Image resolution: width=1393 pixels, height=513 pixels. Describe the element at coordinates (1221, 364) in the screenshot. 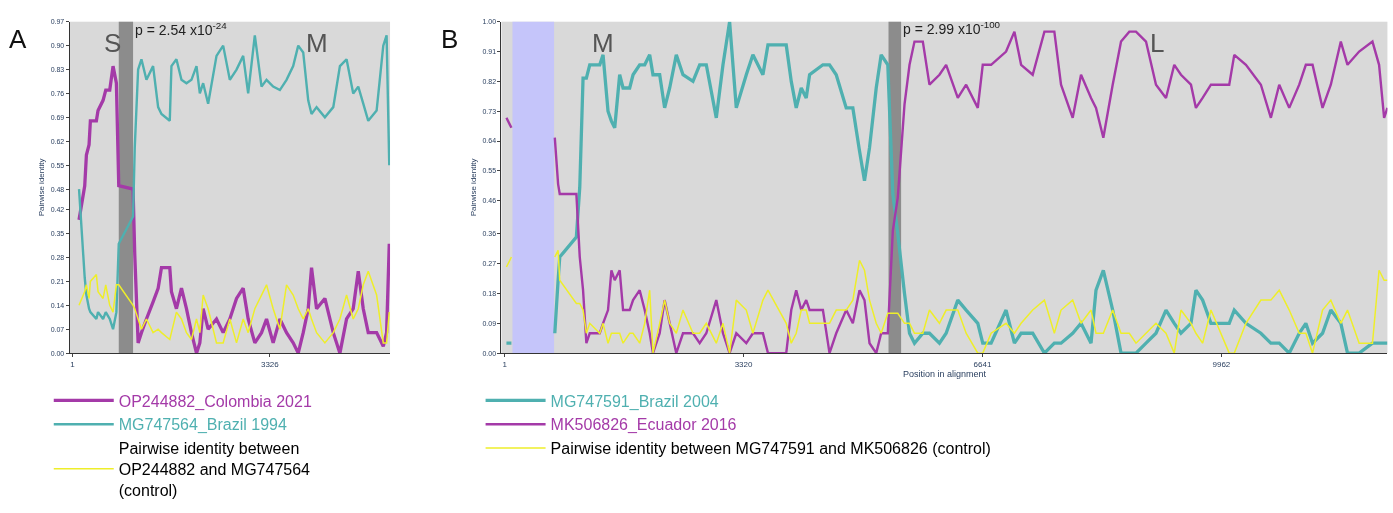

I see `x-tick-label: 9962` at that location.